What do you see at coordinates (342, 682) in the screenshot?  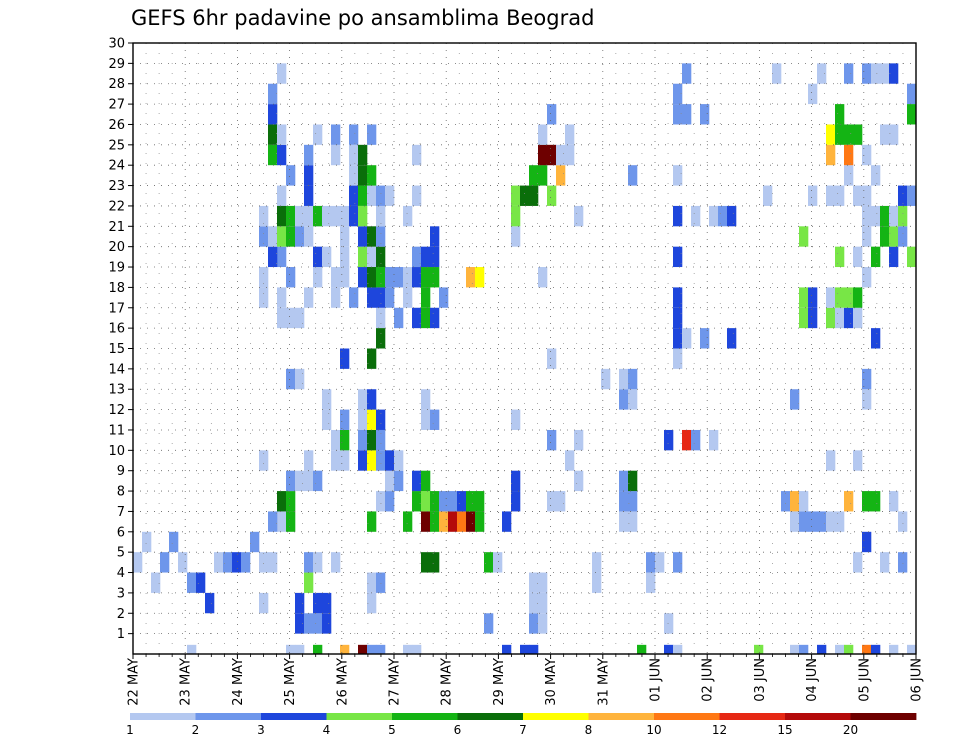 I see `x-tick-label: 26 MAY` at bounding box center [342, 682].